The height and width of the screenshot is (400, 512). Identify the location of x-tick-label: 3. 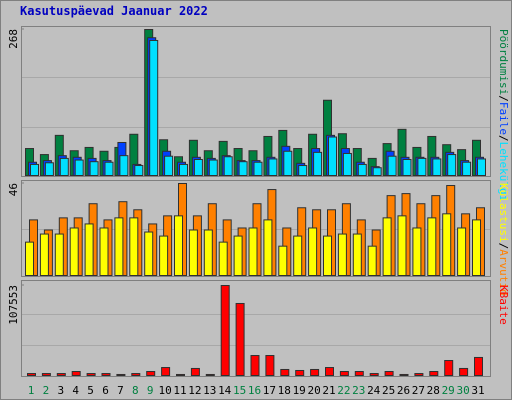
(60, 390).